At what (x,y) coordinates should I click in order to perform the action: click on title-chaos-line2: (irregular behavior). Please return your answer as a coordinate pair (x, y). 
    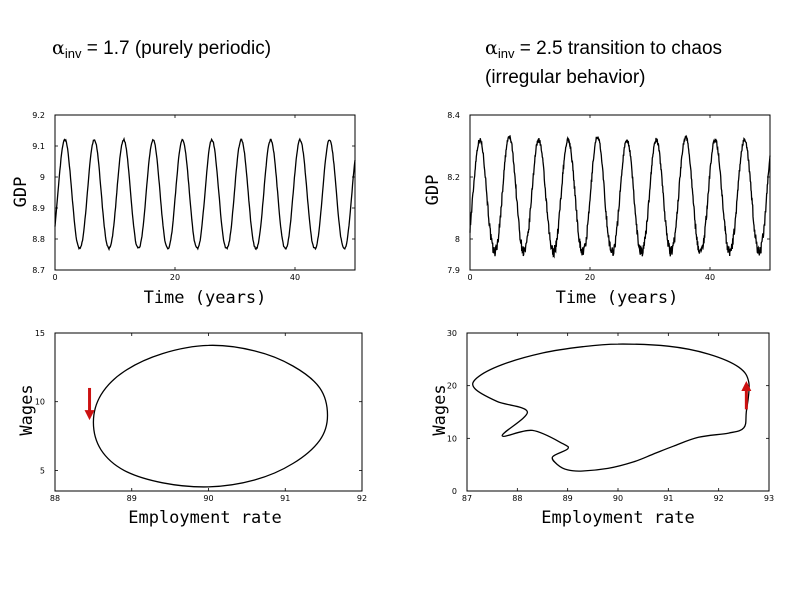
    Looking at the image, I should click on (565, 77).